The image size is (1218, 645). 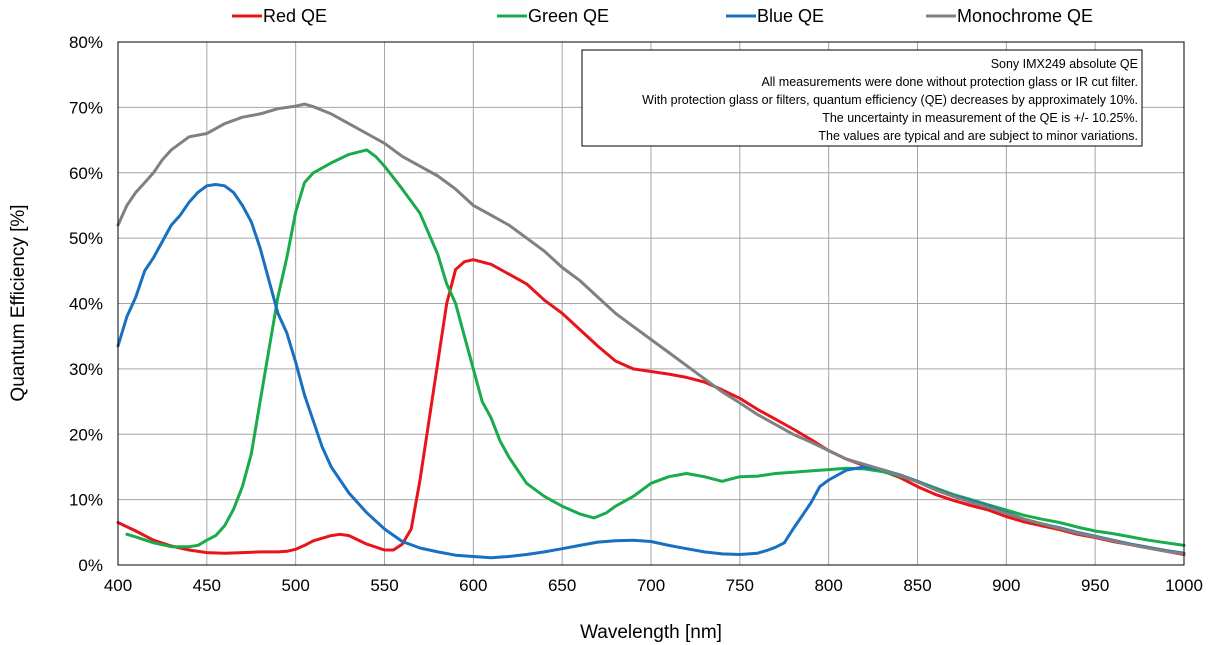 I want to click on legend-label-blue-qe: Blue QE, so click(x=790, y=16).